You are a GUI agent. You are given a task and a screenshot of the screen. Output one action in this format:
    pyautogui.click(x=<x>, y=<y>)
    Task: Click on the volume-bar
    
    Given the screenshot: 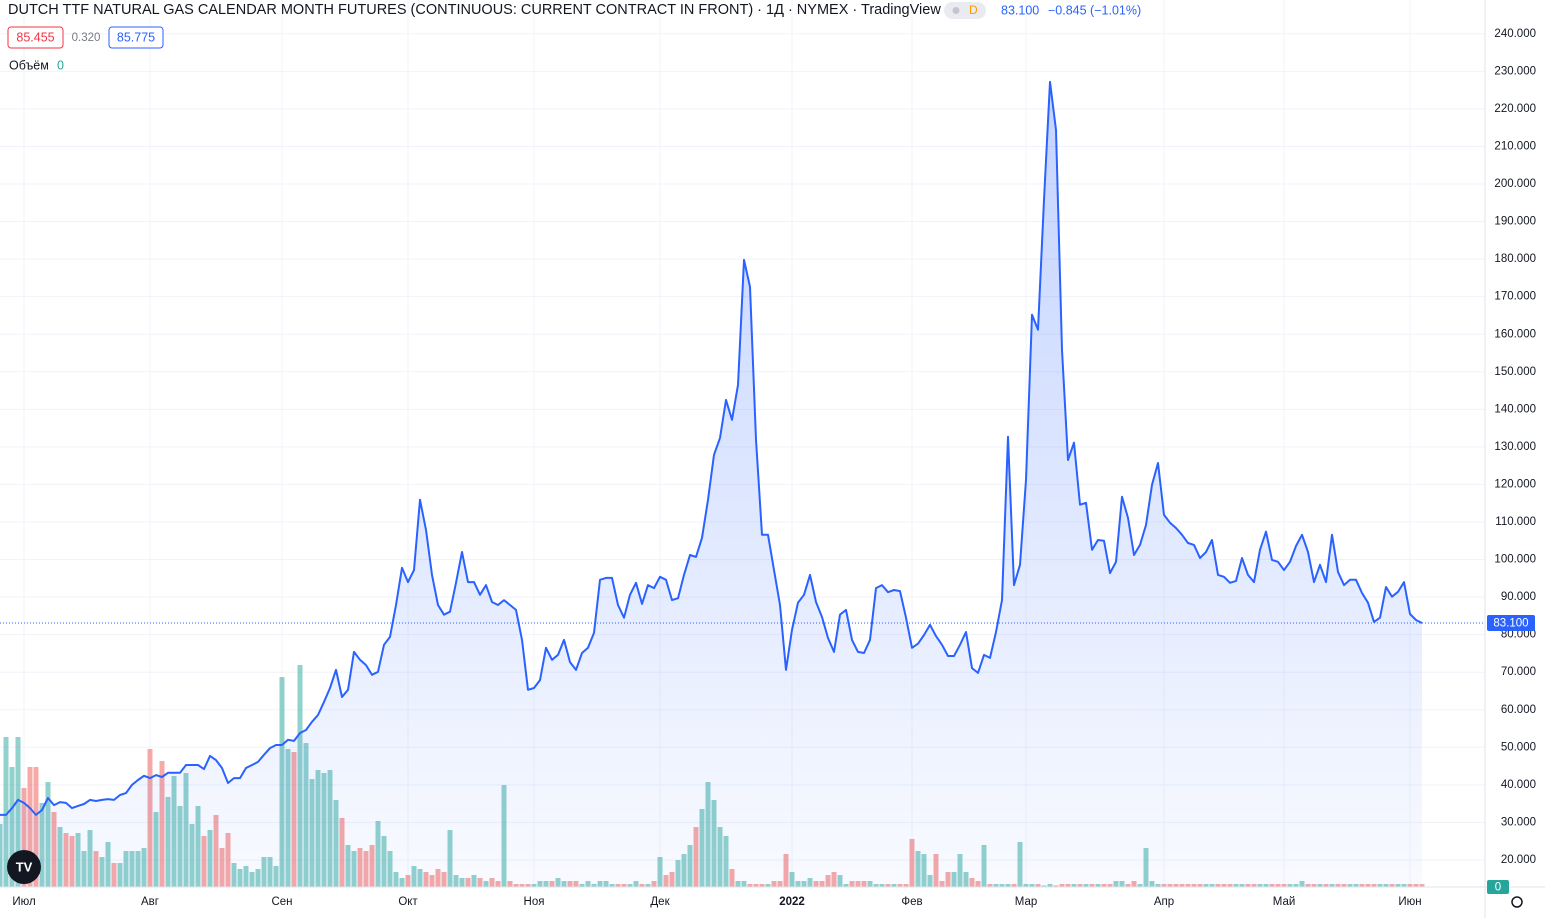 What is the action you would take?
    pyautogui.click(x=6, y=812)
    